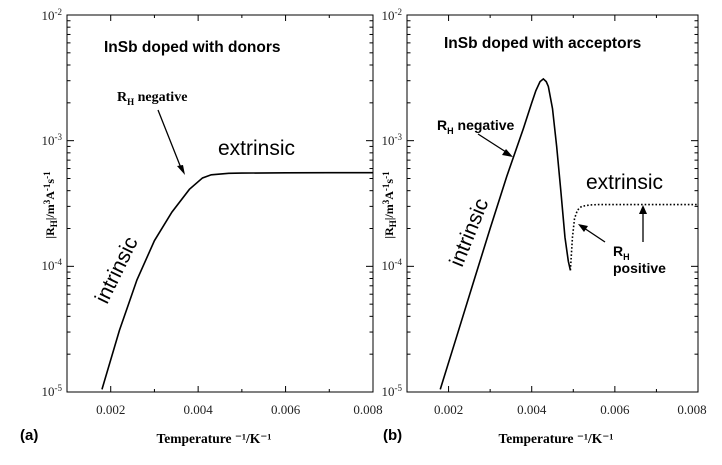  Describe the element at coordinates (507, 153) in the screenshot. I see `panel-b-rh-neg-arrow-head` at that location.